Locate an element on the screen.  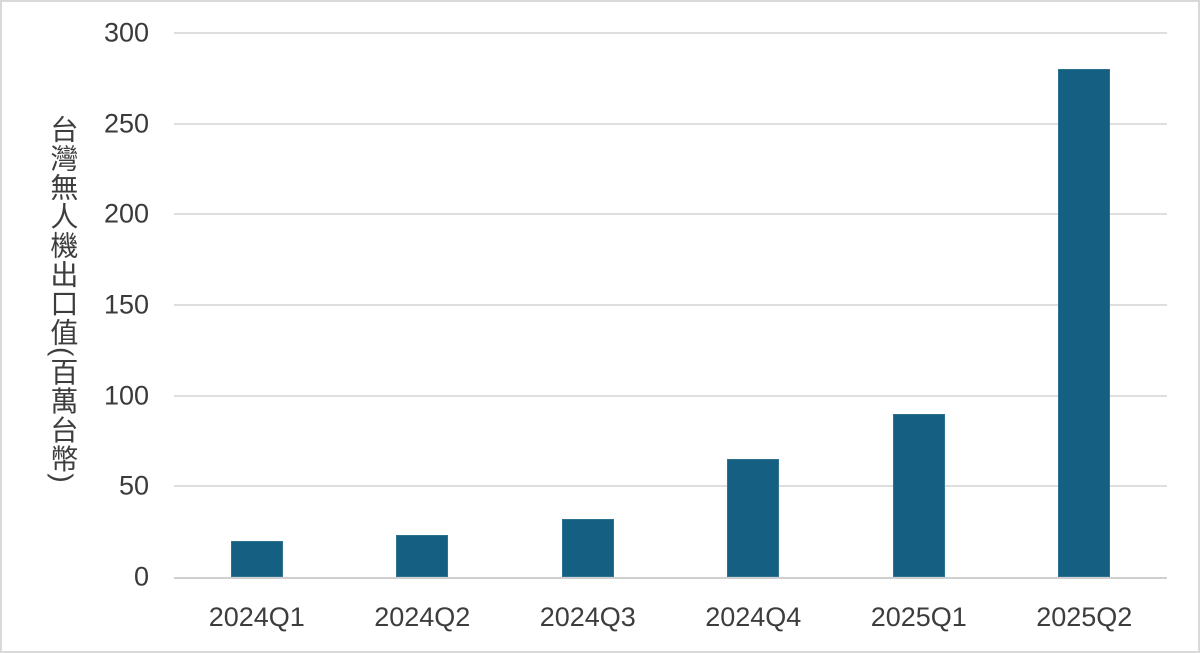
y-tick-label-200: 200 is located at coordinates (126, 213).